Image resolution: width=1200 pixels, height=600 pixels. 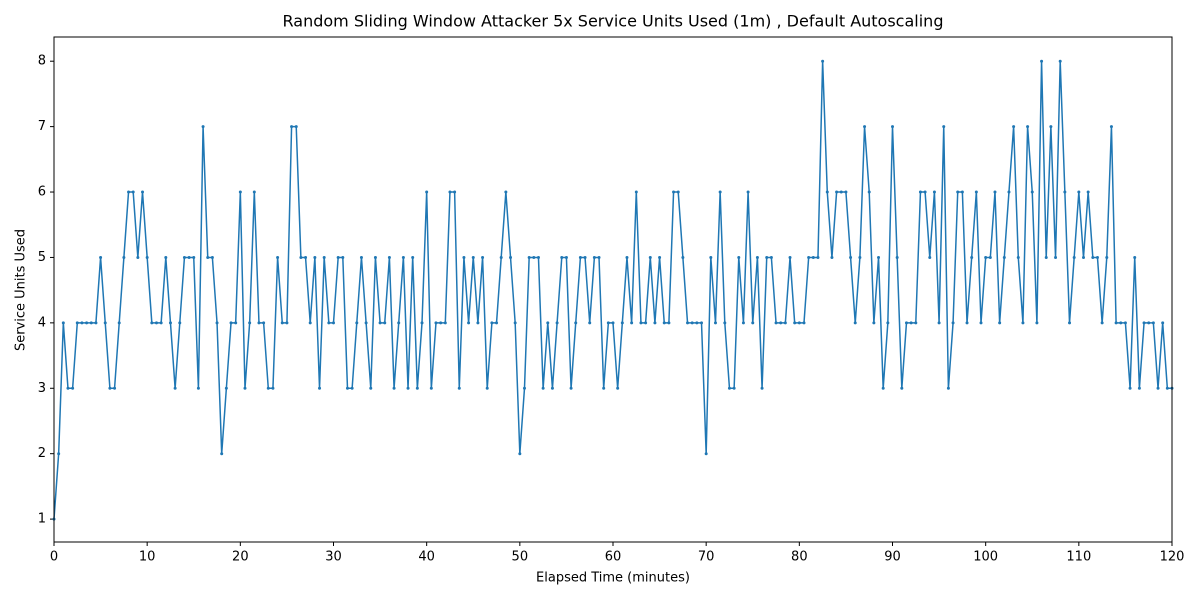 I want to click on x-tick-label: 10, so click(x=147, y=557).